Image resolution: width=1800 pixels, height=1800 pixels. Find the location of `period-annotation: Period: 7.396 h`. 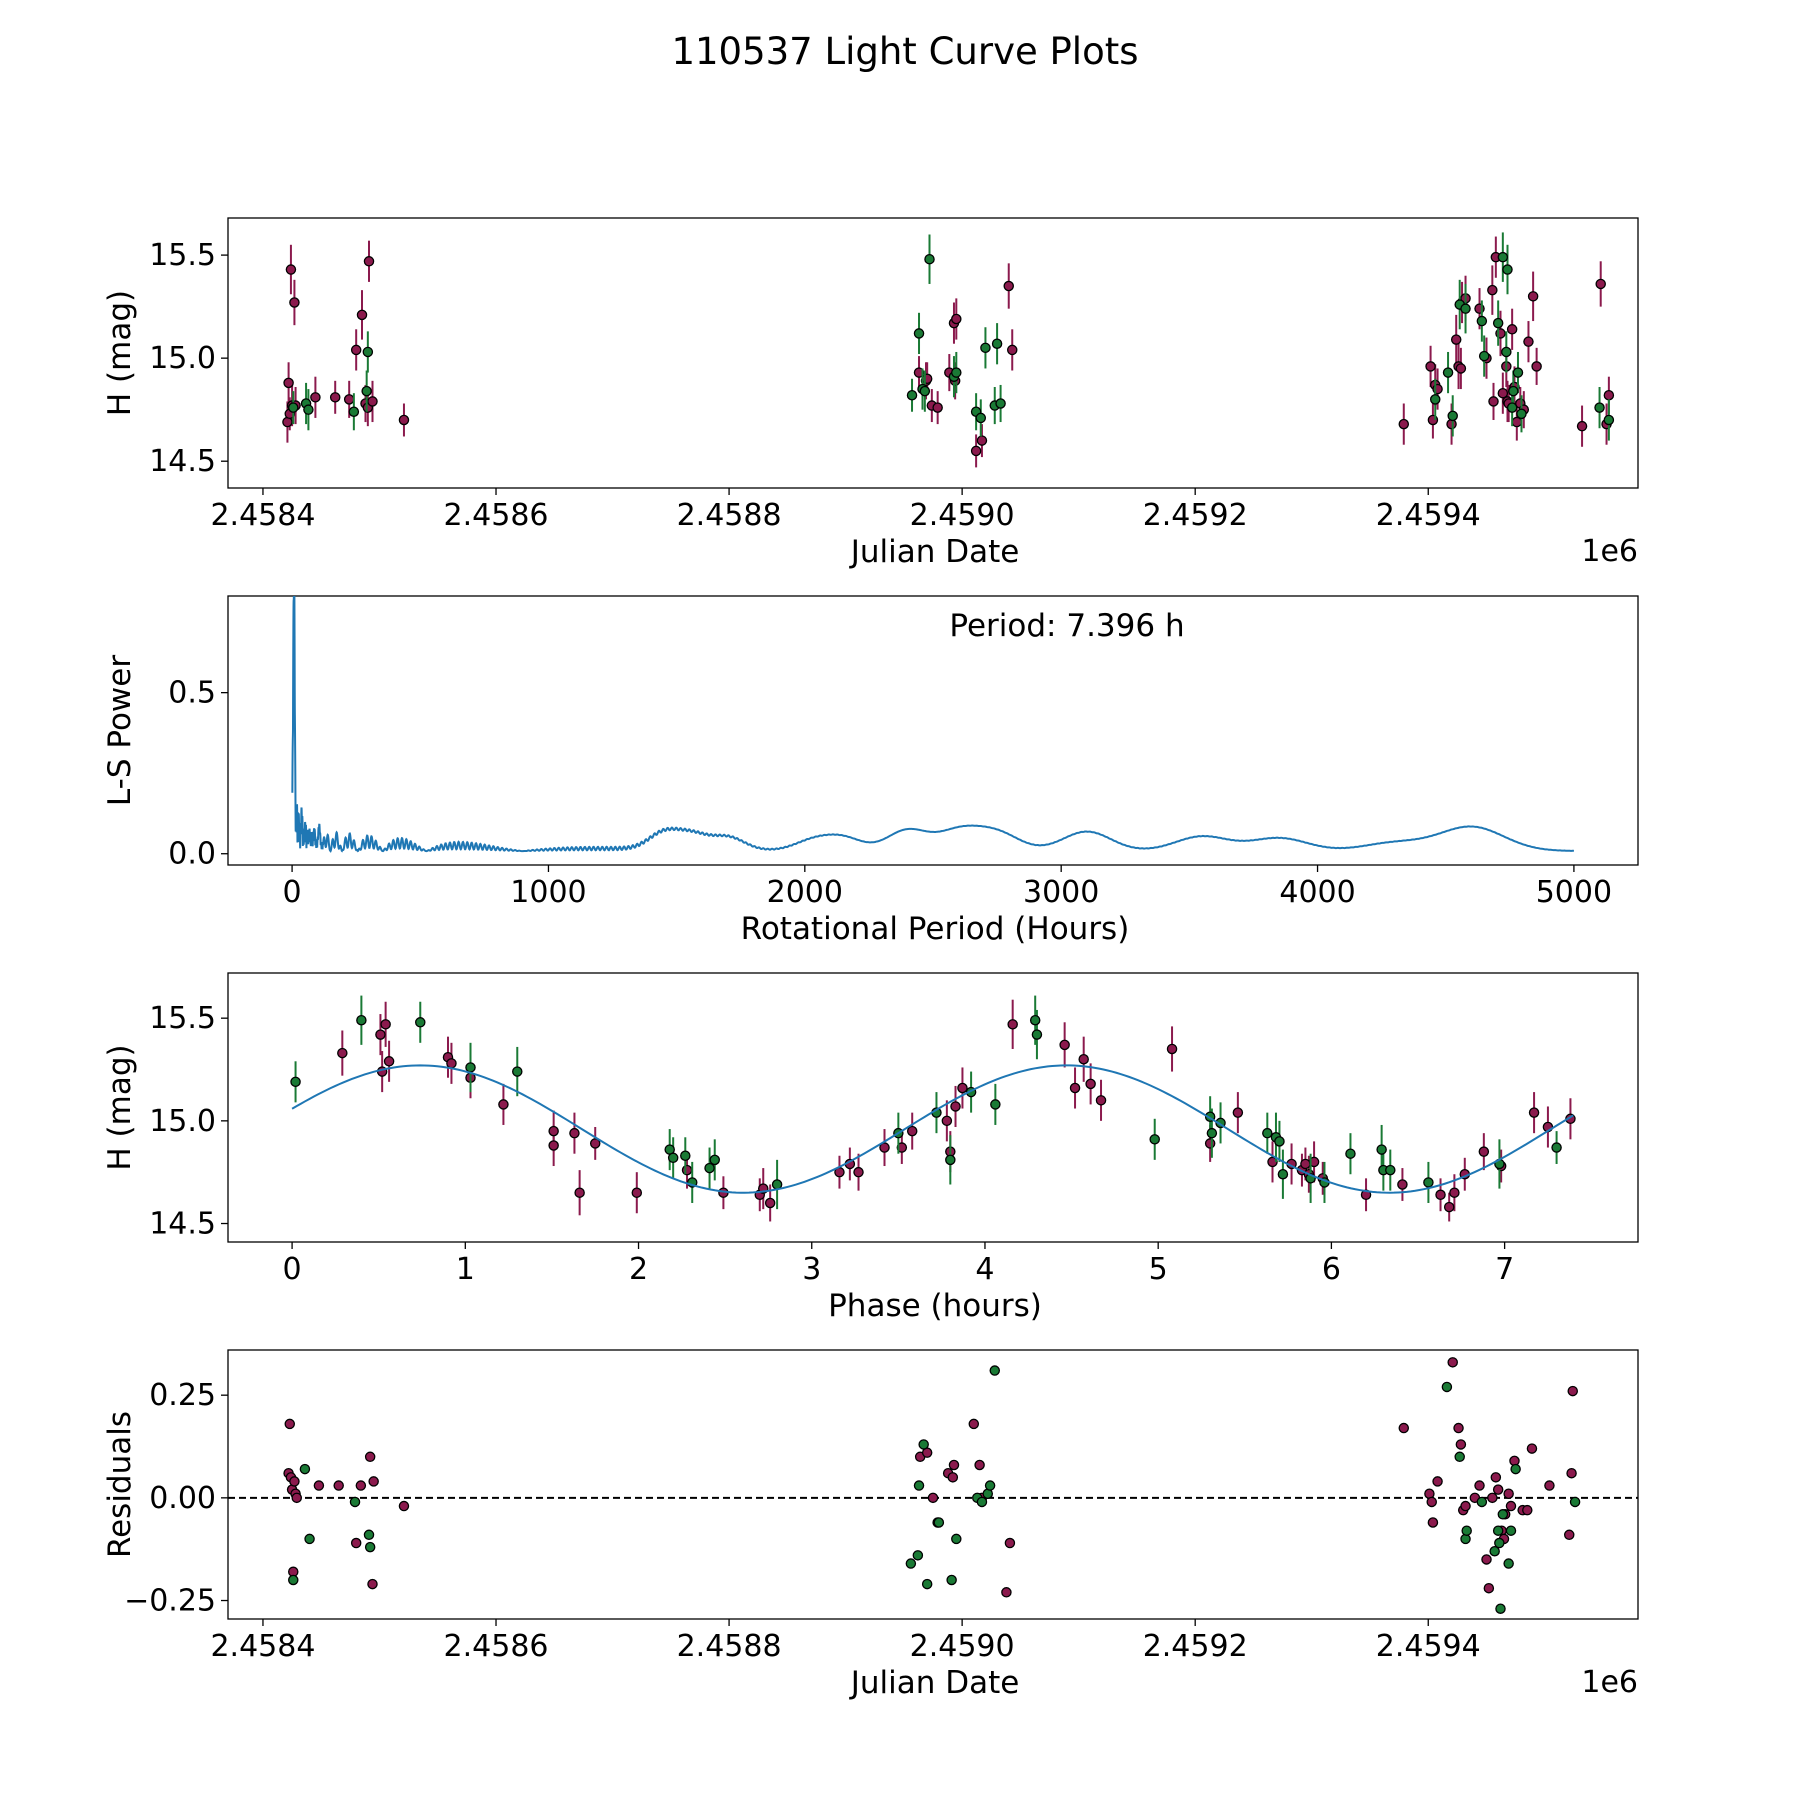

period-annotation: Period: 7.396 h is located at coordinates (1066, 626).